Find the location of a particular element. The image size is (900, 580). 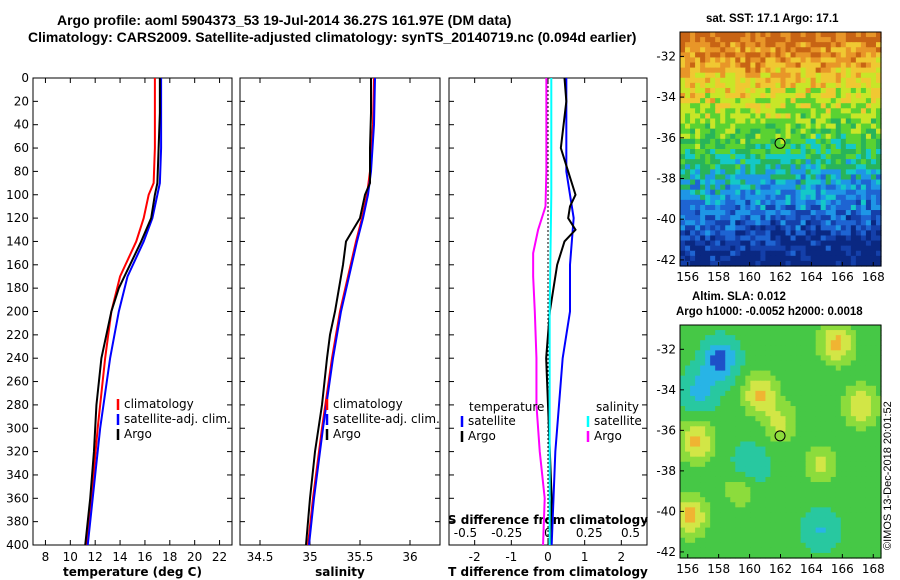

temp-ytick-label: 300 is located at coordinates (17, 428).